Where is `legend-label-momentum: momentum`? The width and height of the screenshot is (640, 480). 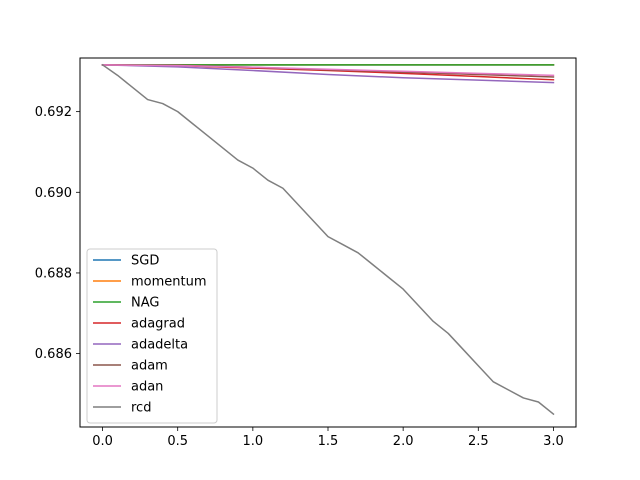 legend-label-momentum: momentum is located at coordinates (169, 282).